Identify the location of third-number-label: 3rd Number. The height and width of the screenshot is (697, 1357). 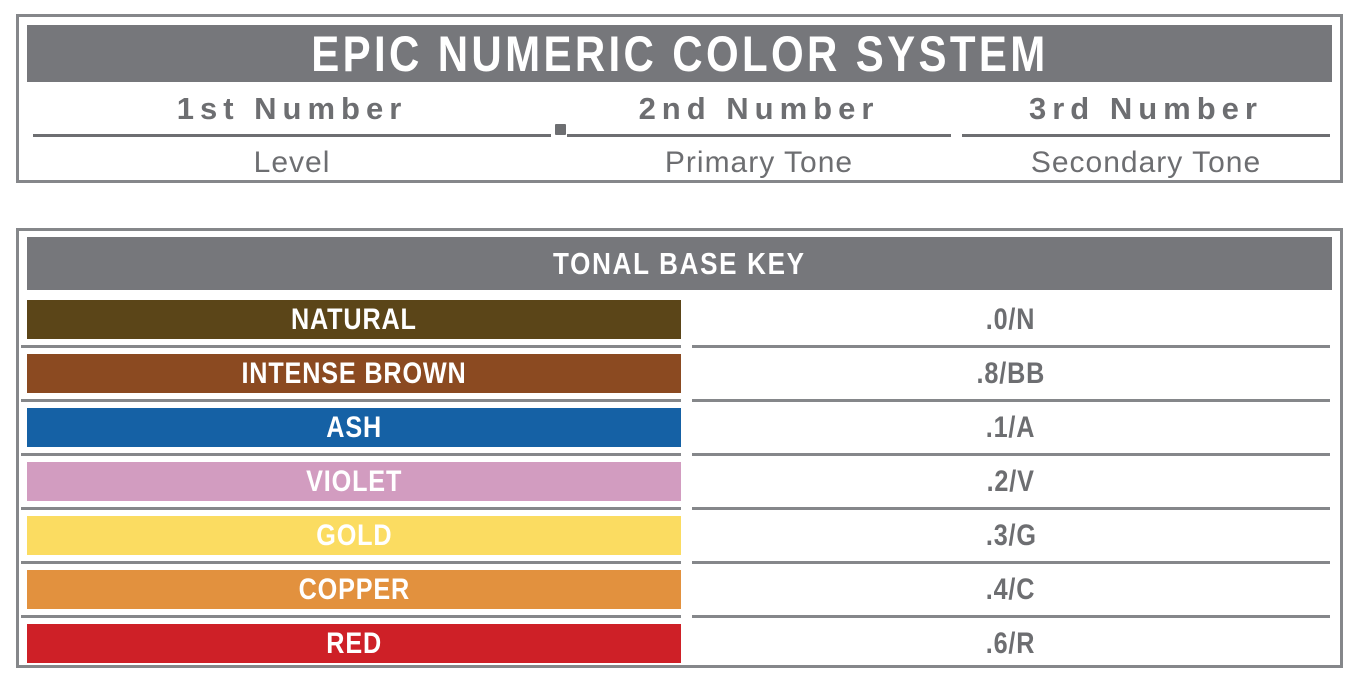
(1146, 108).